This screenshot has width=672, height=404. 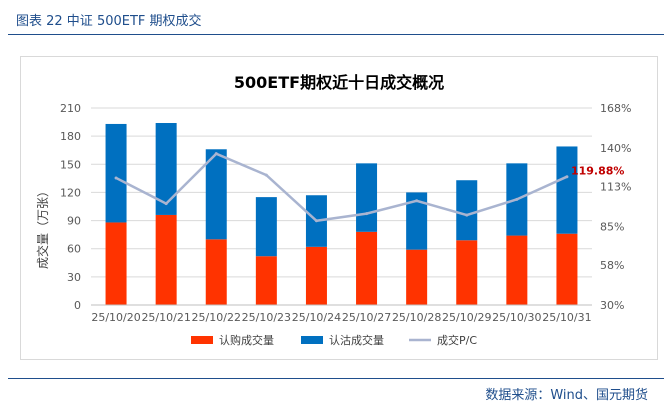 What do you see at coordinates (70, 164) in the screenshot?
I see `y-tick-label: 150` at bounding box center [70, 164].